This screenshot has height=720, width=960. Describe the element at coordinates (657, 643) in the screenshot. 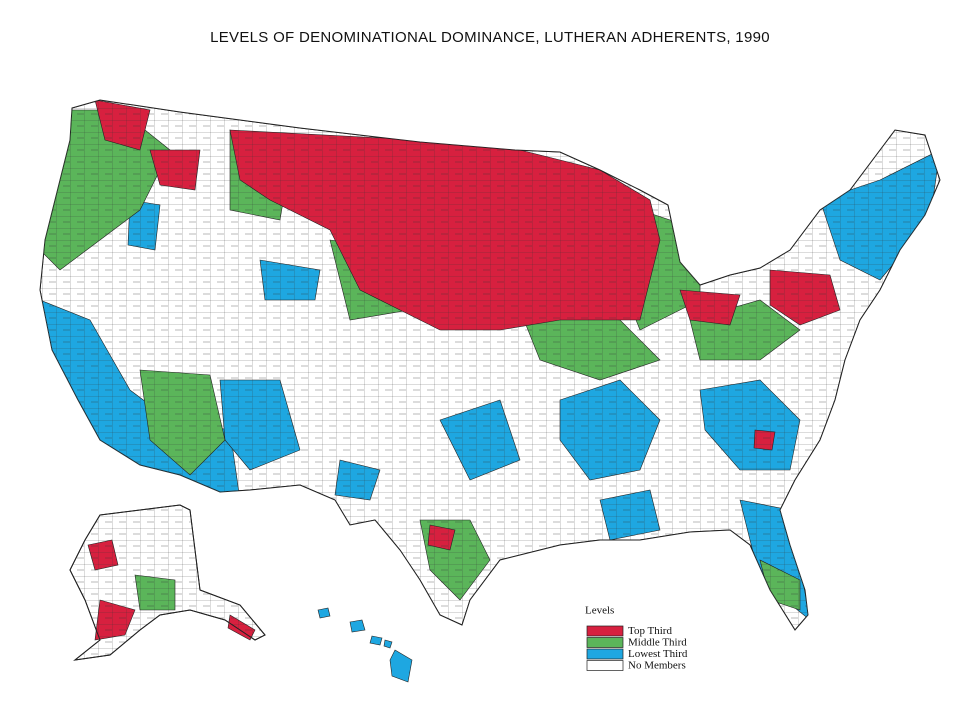

I see `legend-label: Middle Third` at that location.